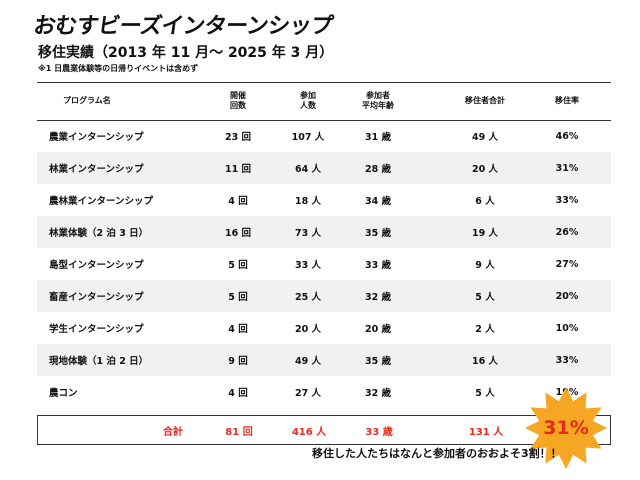 This screenshot has width=640, height=480. What do you see at coordinates (308, 233) in the screenshot?
I see `cell-people: 73 人` at bounding box center [308, 233].